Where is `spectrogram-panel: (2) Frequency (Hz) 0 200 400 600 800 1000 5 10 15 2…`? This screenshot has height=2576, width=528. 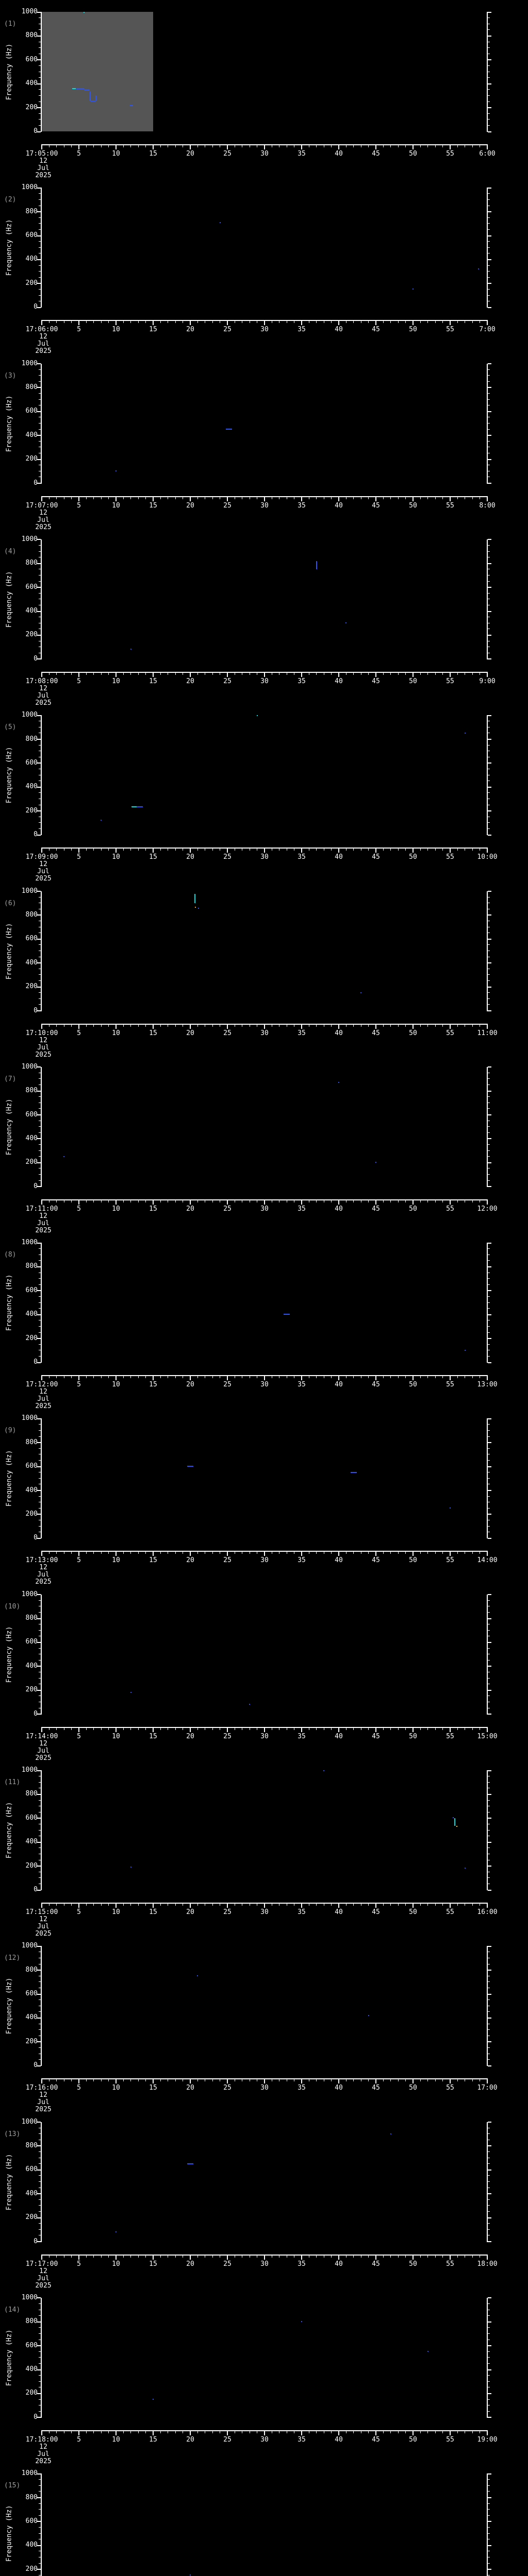 spectrogram-panel: (2) Frequency (Hz) 0 200 400 600 800 1000 5 10 15 2… is located at coordinates (264, 274).